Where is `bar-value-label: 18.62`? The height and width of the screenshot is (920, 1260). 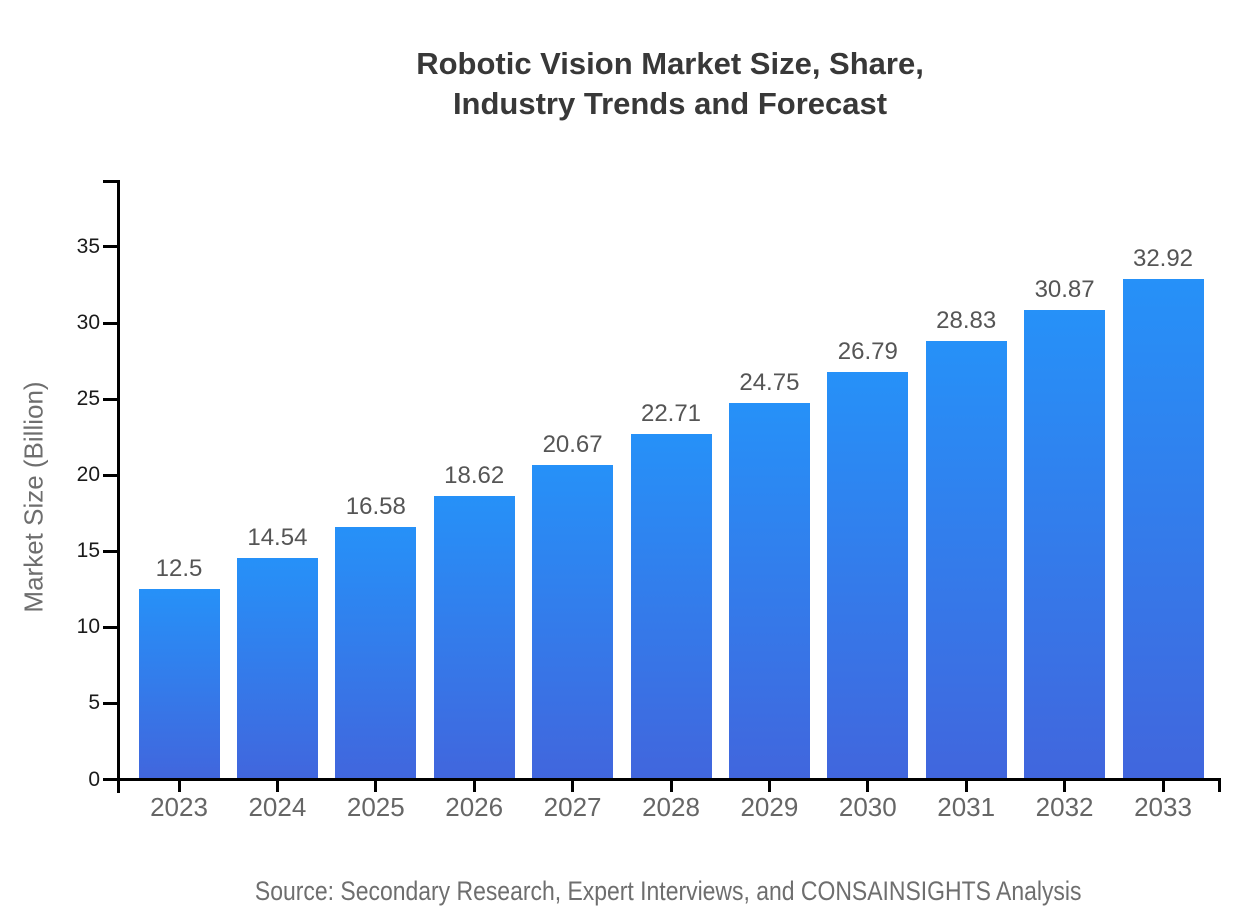 bar-value-label: 18.62 is located at coordinates (474, 476).